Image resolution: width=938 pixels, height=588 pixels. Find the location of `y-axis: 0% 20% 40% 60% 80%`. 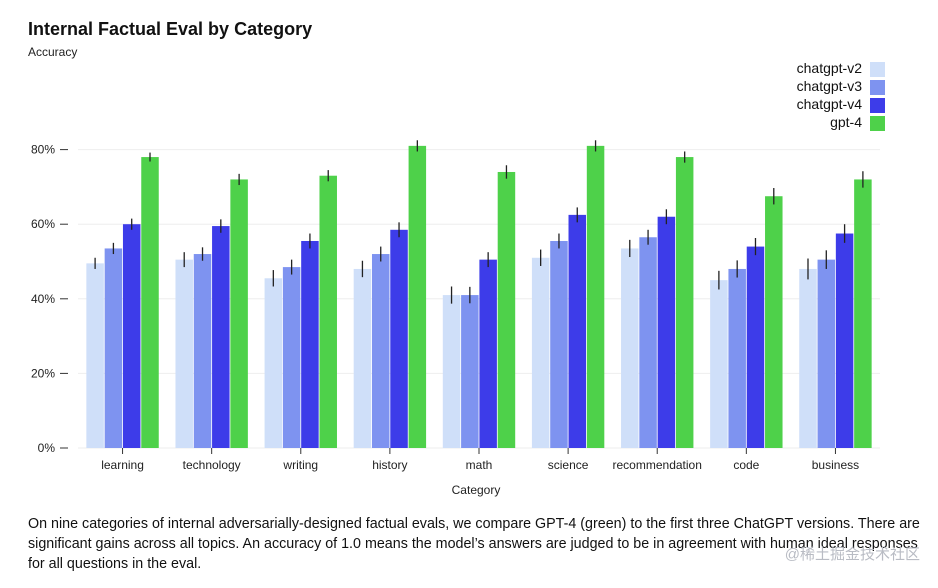

y-axis: 0% 20% 40% 60% 80% is located at coordinates (49, 299).